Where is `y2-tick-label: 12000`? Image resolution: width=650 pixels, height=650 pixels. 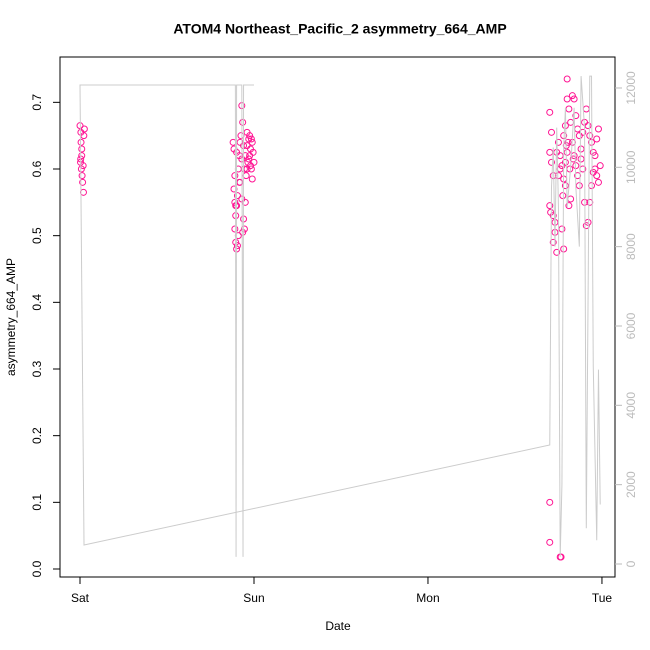 y2-tick-label: 12000 is located at coordinates (631, 88).